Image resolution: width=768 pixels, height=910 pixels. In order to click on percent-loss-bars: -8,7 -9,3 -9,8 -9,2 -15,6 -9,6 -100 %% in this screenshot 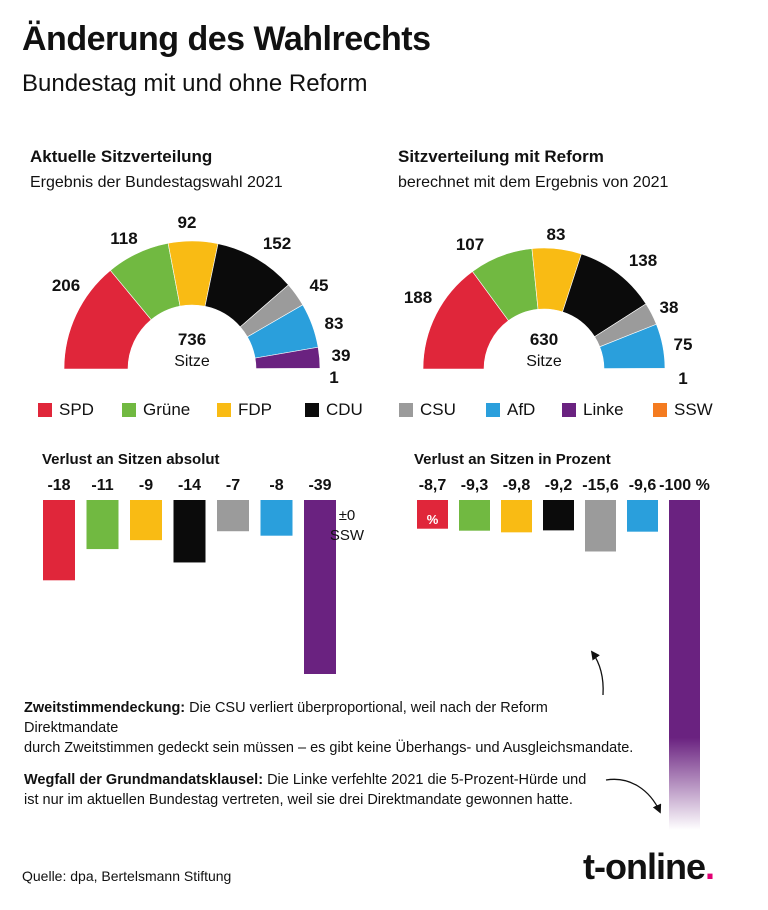, I will do `click(563, 653)`.